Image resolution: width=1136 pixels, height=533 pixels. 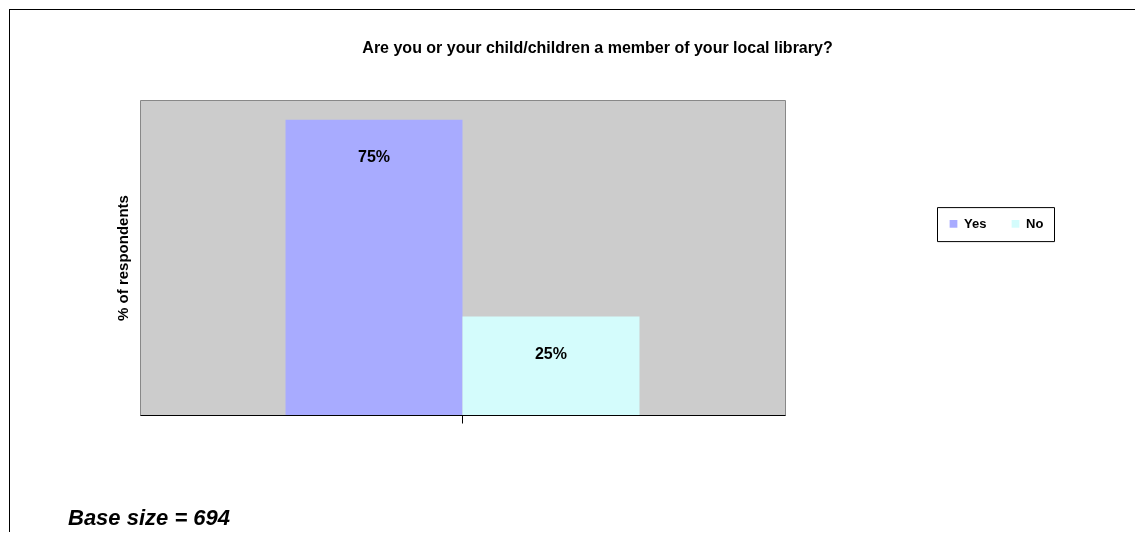 What do you see at coordinates (975, 223) in the screenshot?
I see `legend-label: Yes` at bounding box center [975, 223].